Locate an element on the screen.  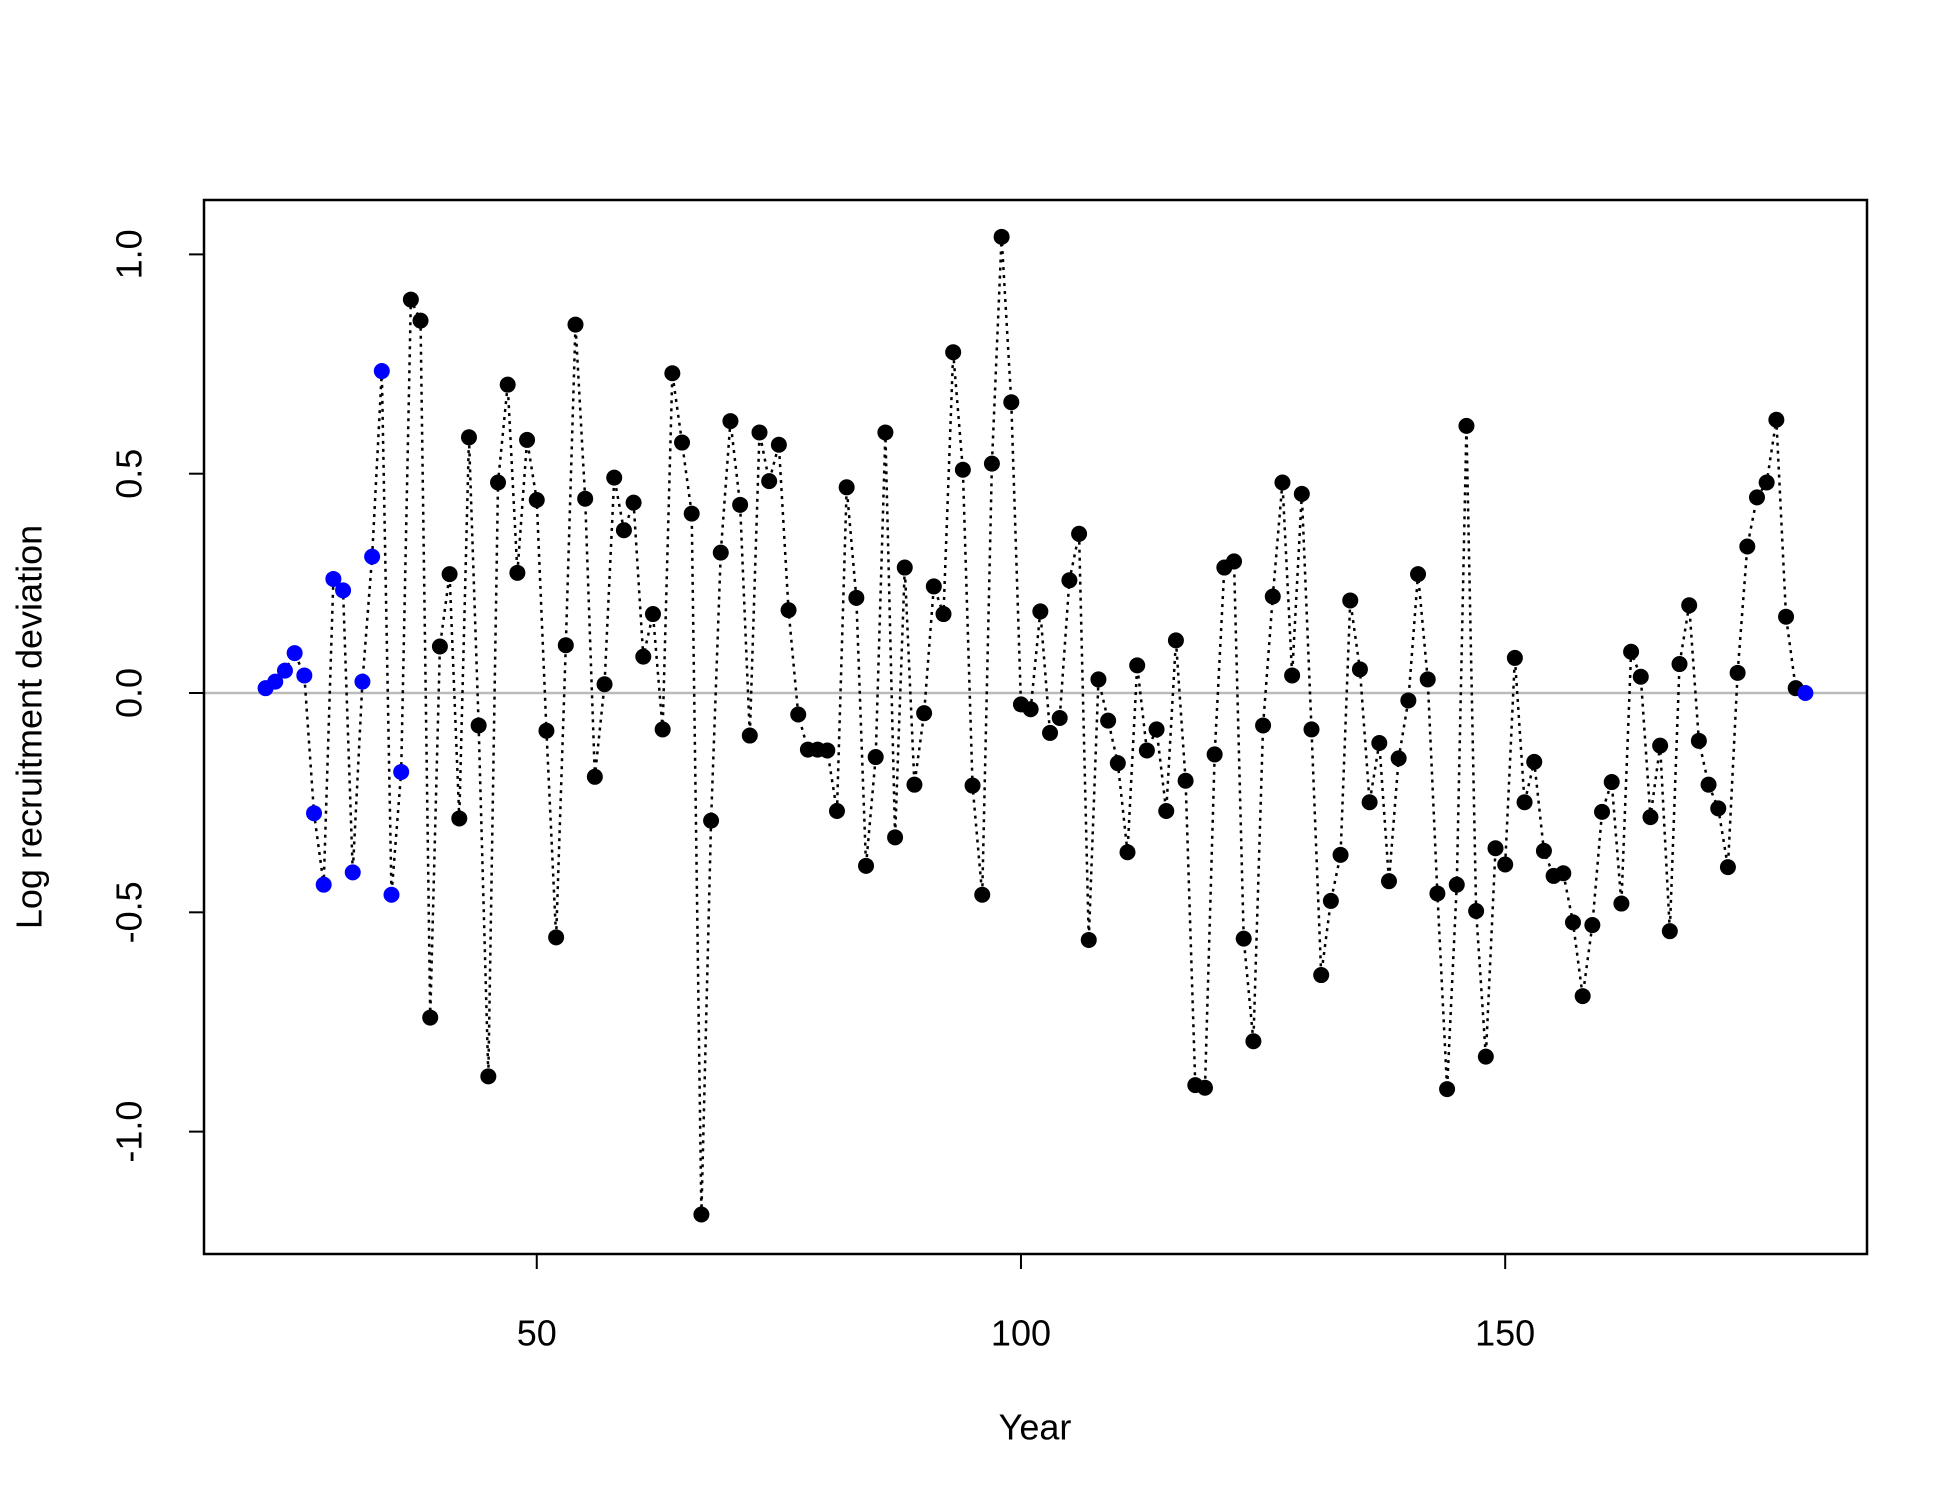
y-tick-label: 1.0 is located at coordinates (129, 254).